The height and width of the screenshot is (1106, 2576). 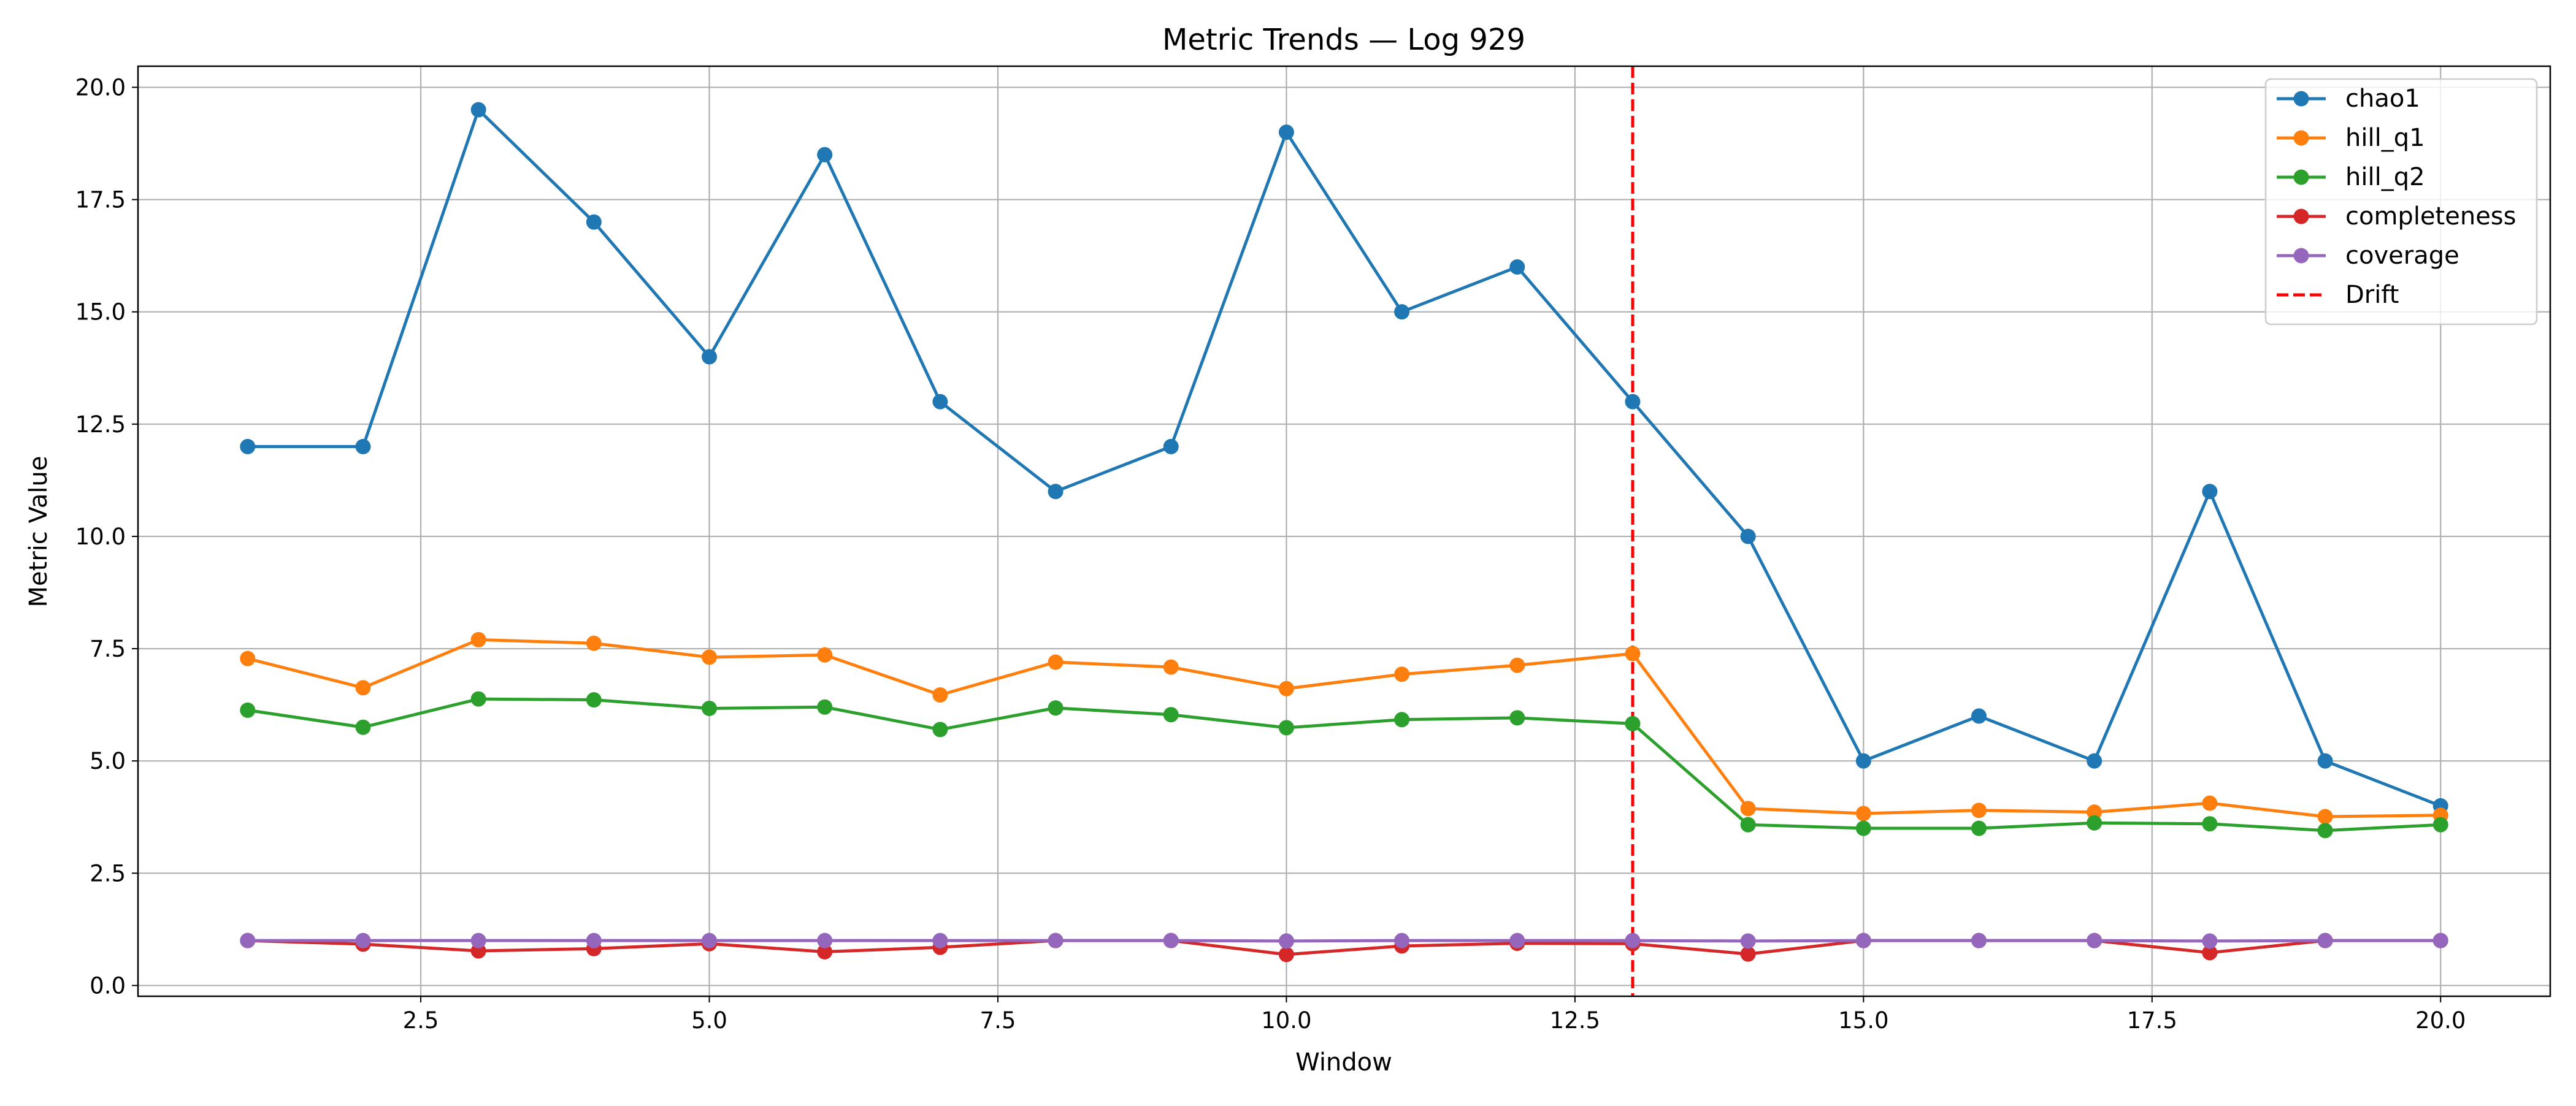 What do you see at coordinates (2152, 1020) in the screenshot?
I see `x-tick-label: 17.5` at bounding box center [2152, 1020].